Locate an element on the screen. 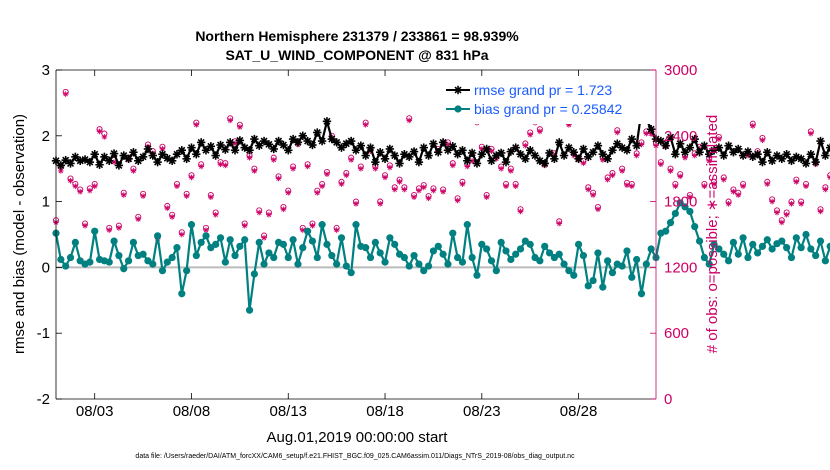  left-tick-label: 2 is located at coordinates (46, 136).